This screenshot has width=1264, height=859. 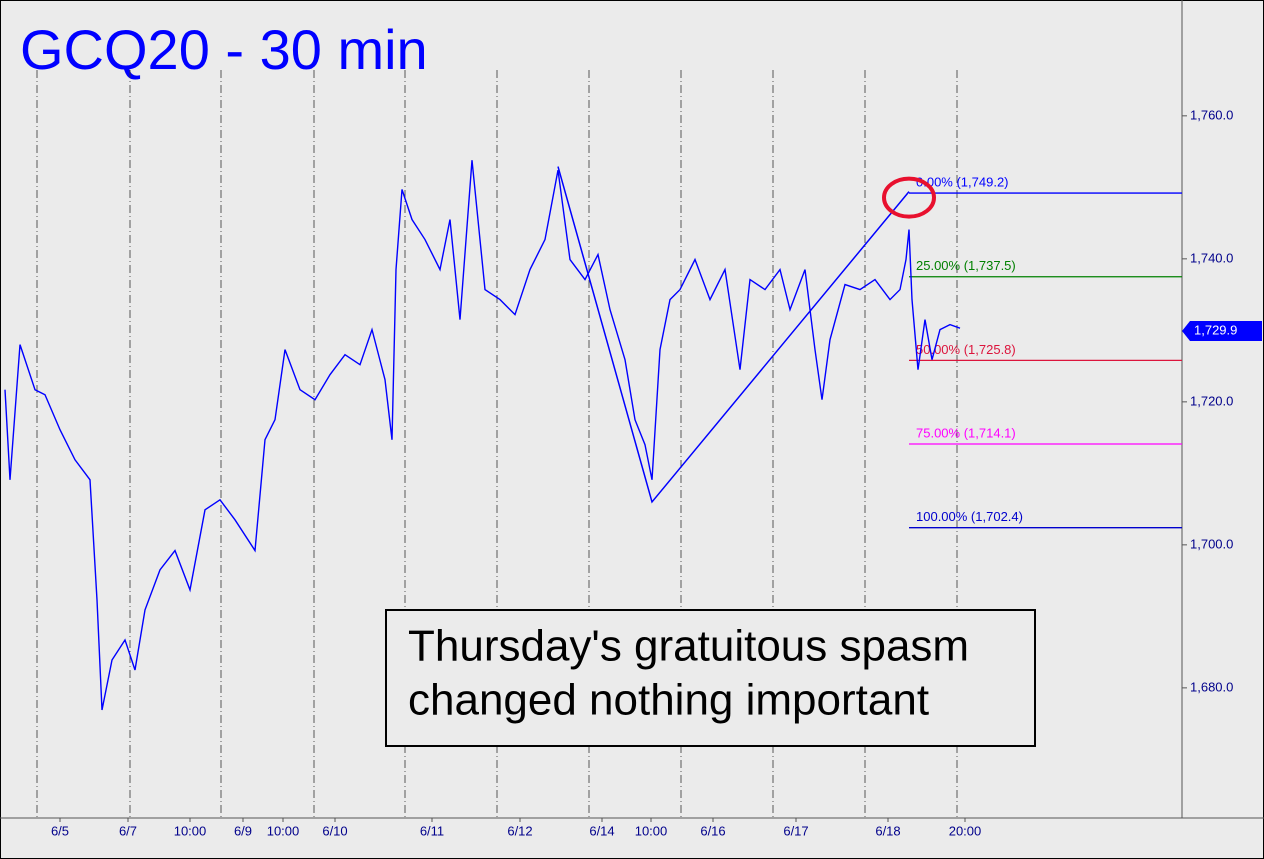 What do you see at coordinates (966, 265) in the screenshot?
I see `fib-label: 25.00% (1,737.5)` at bounding box center [966, 265].